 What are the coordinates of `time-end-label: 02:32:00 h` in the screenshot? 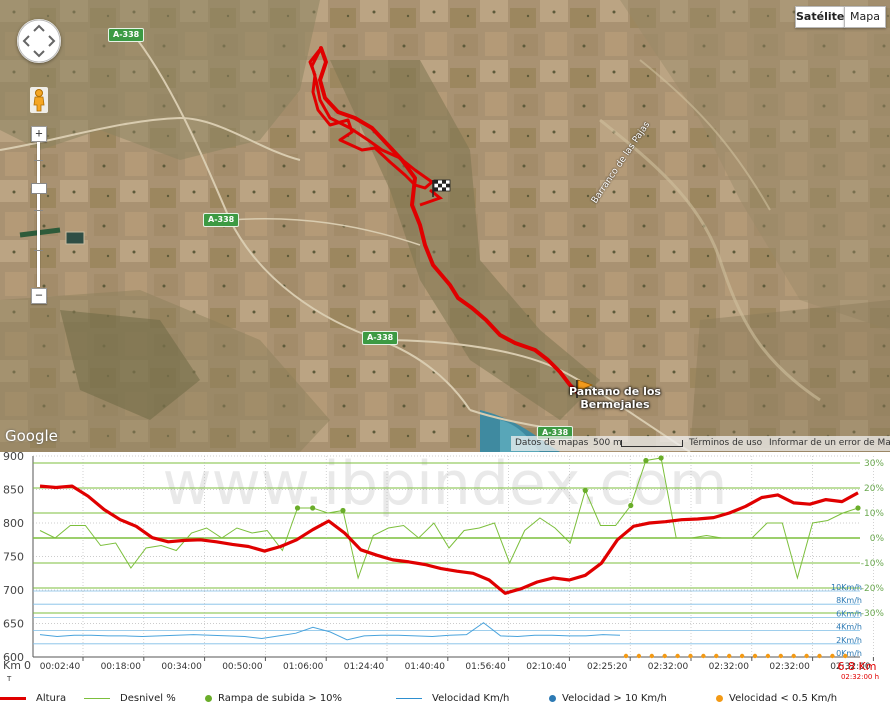 It's located at (860, 677).